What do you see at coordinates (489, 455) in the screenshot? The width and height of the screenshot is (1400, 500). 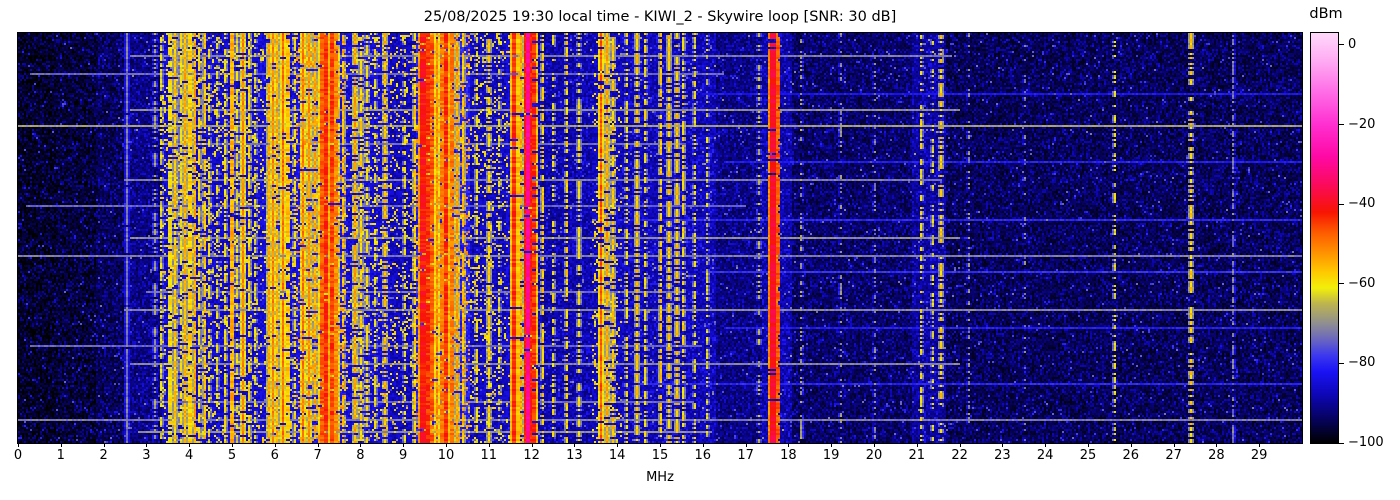 I see `x-tick-label: 11` at bounding box center [489, 455].